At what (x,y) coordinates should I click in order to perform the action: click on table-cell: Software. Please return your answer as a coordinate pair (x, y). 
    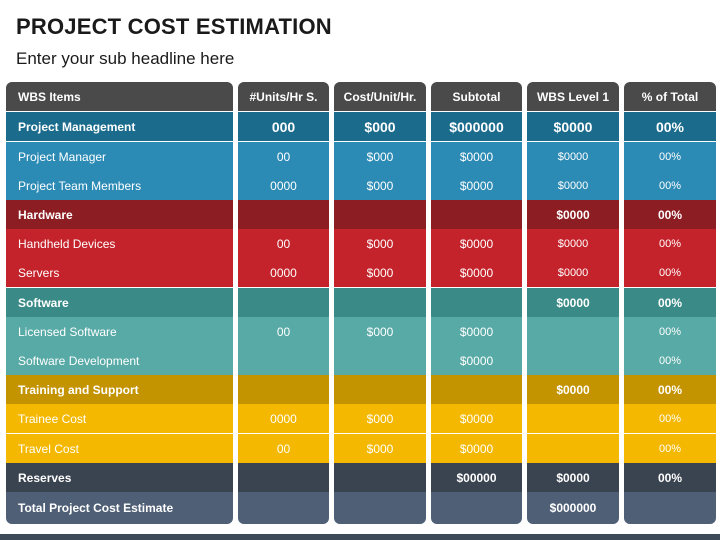
    Looking at the image, I should click on (119, 302).